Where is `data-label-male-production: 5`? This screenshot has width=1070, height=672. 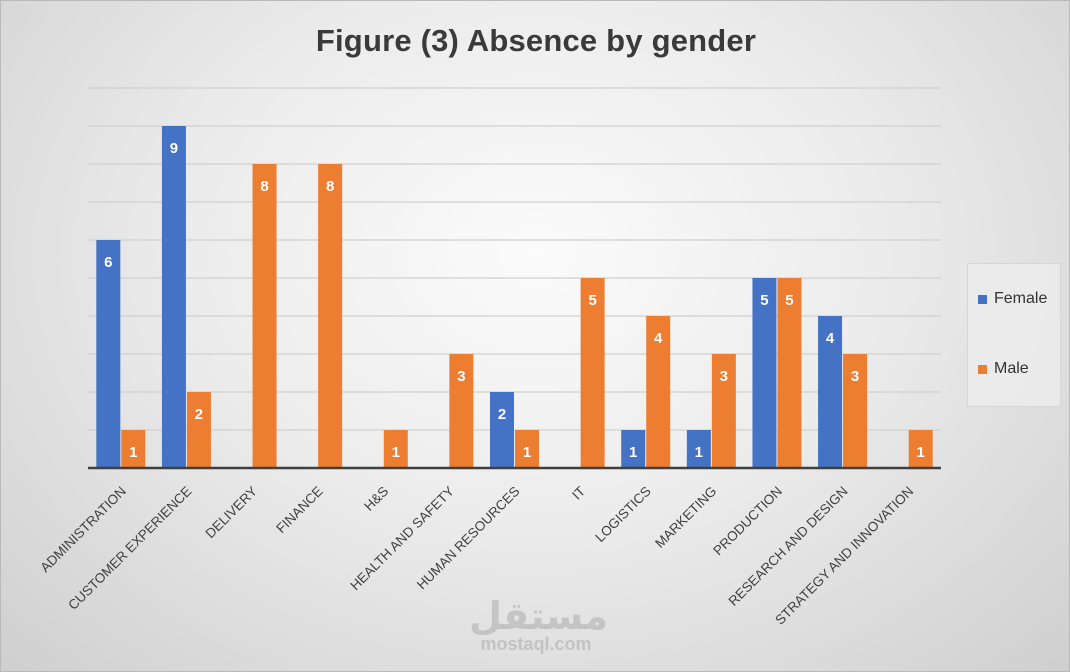
data-label-male-production: 5 is located at coordinates (789, 300).